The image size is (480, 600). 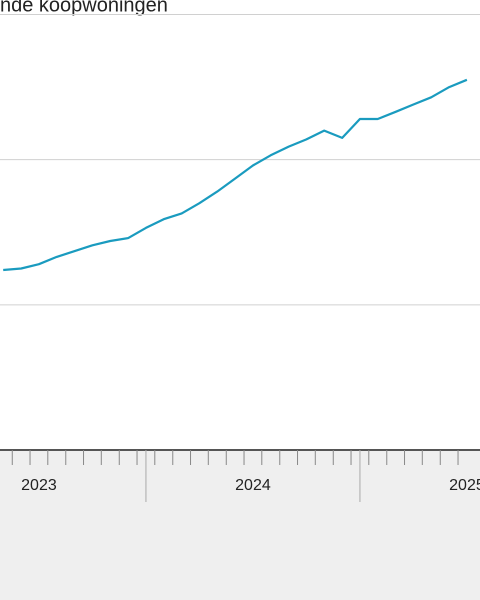 What do you see at coordinates (84, 8) in the screenshot?
I see `chart-title: nde koopwoningen` at bounding box center [84, 8].